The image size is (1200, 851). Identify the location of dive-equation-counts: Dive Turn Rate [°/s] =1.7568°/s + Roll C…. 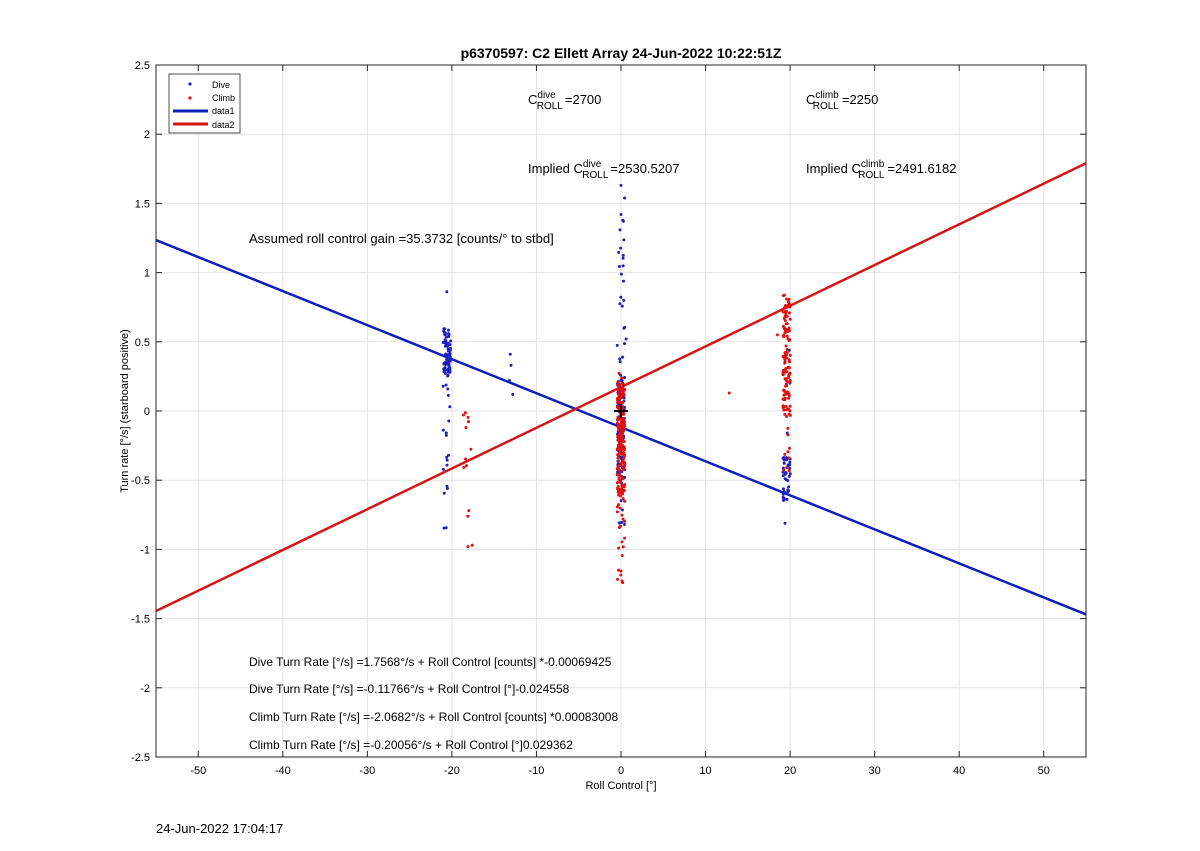
(430, 662).